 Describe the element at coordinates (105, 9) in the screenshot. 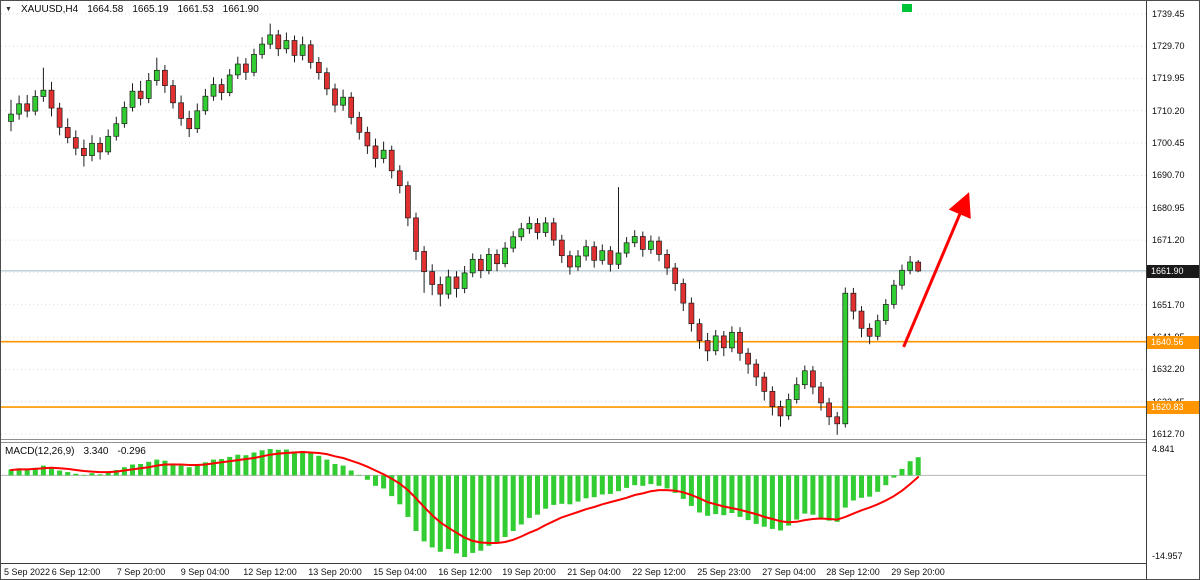

I see `open-value: 1664.58` at that location.